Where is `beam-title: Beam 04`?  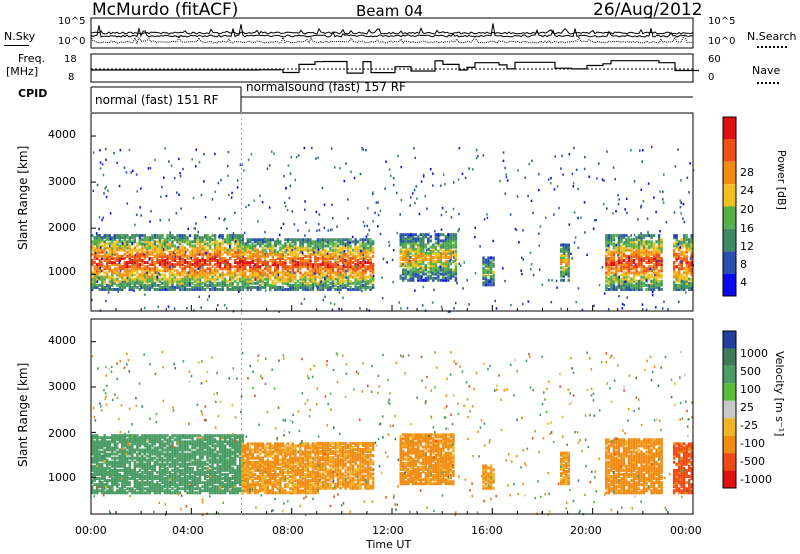
beam-title: Beam 04 is located at coordinates (390, 11).